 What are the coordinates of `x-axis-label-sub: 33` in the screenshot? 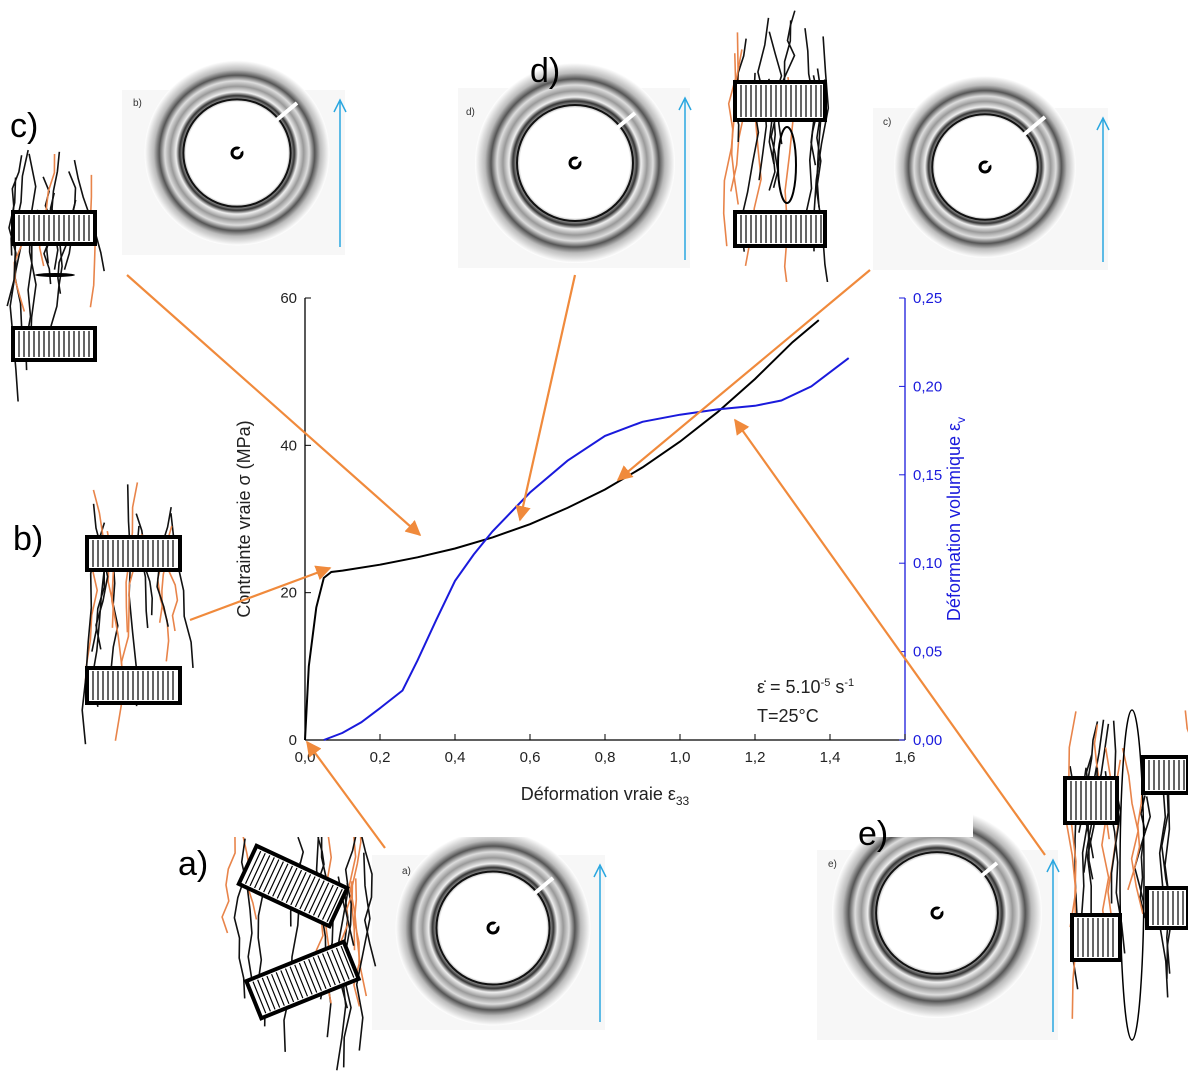 It's located at (683, 801).